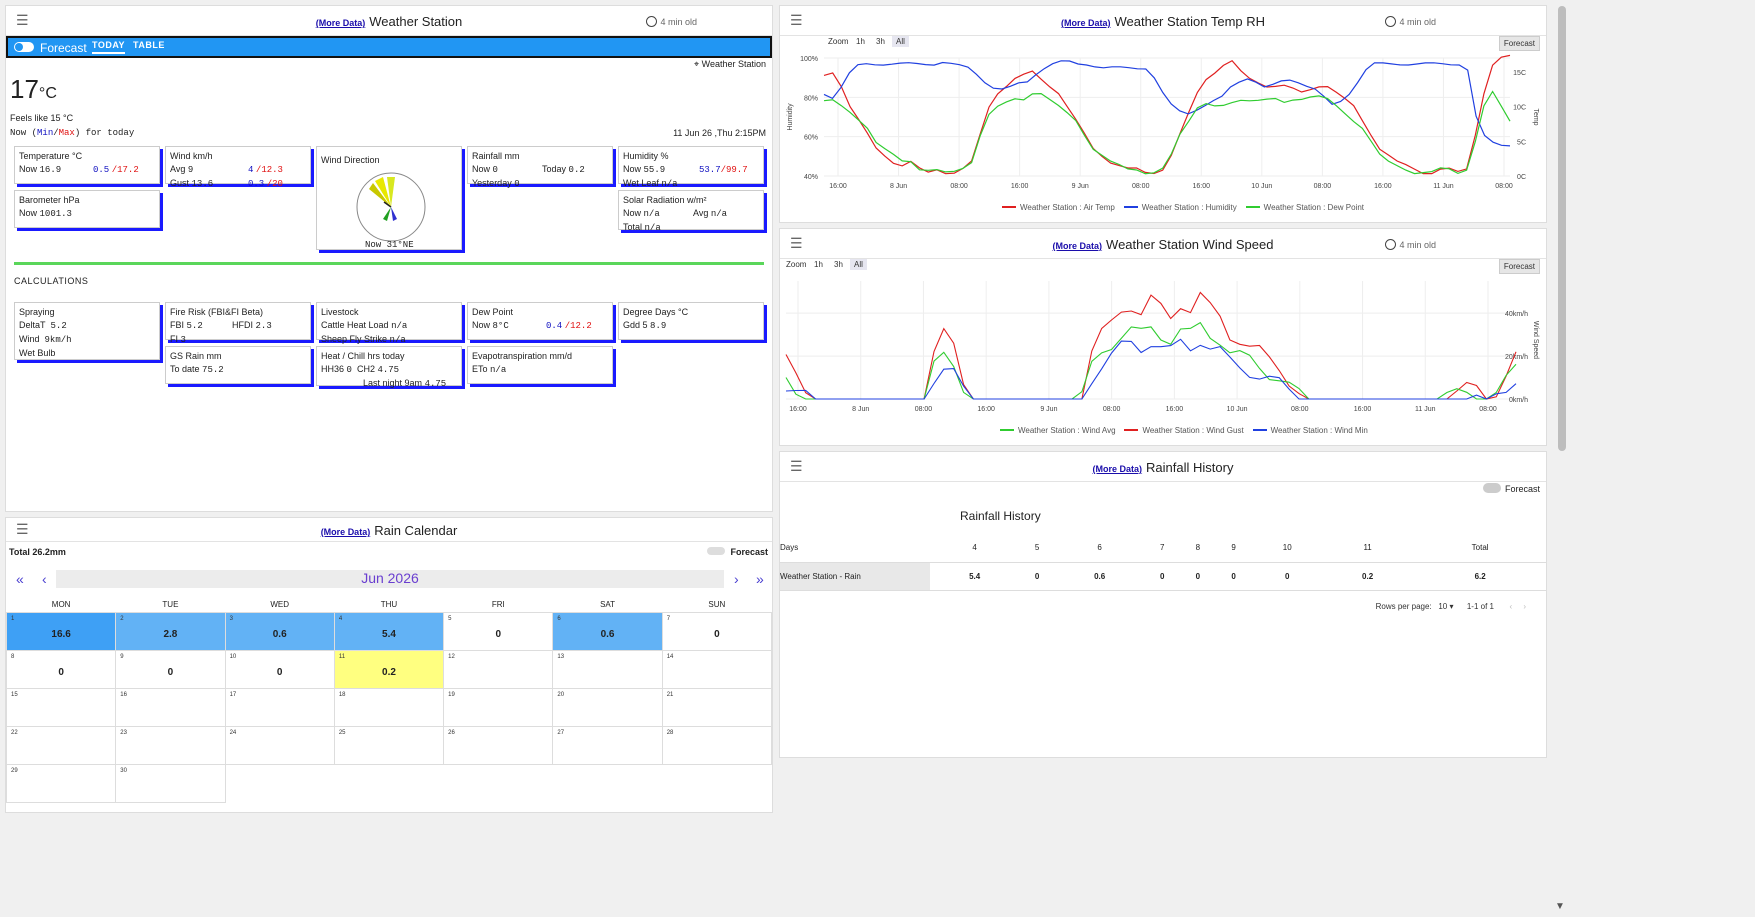 The height and width of the screenshot is (917, 1755). I want to click on divider, so click(389, 263).